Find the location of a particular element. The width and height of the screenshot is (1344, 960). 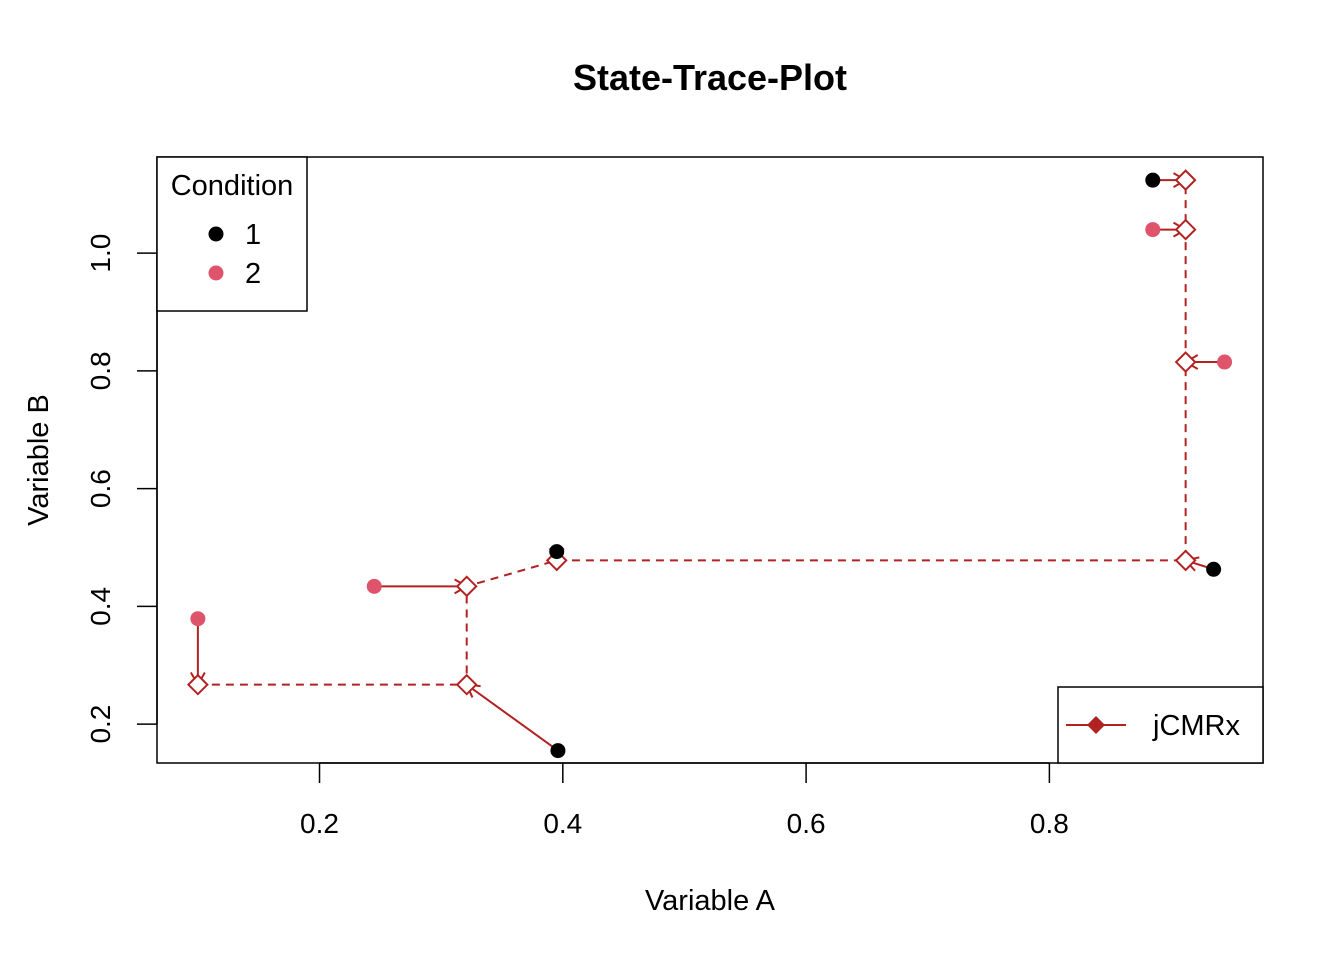

x-tick-label: 0.8 is located at coordinates (1049, 823).